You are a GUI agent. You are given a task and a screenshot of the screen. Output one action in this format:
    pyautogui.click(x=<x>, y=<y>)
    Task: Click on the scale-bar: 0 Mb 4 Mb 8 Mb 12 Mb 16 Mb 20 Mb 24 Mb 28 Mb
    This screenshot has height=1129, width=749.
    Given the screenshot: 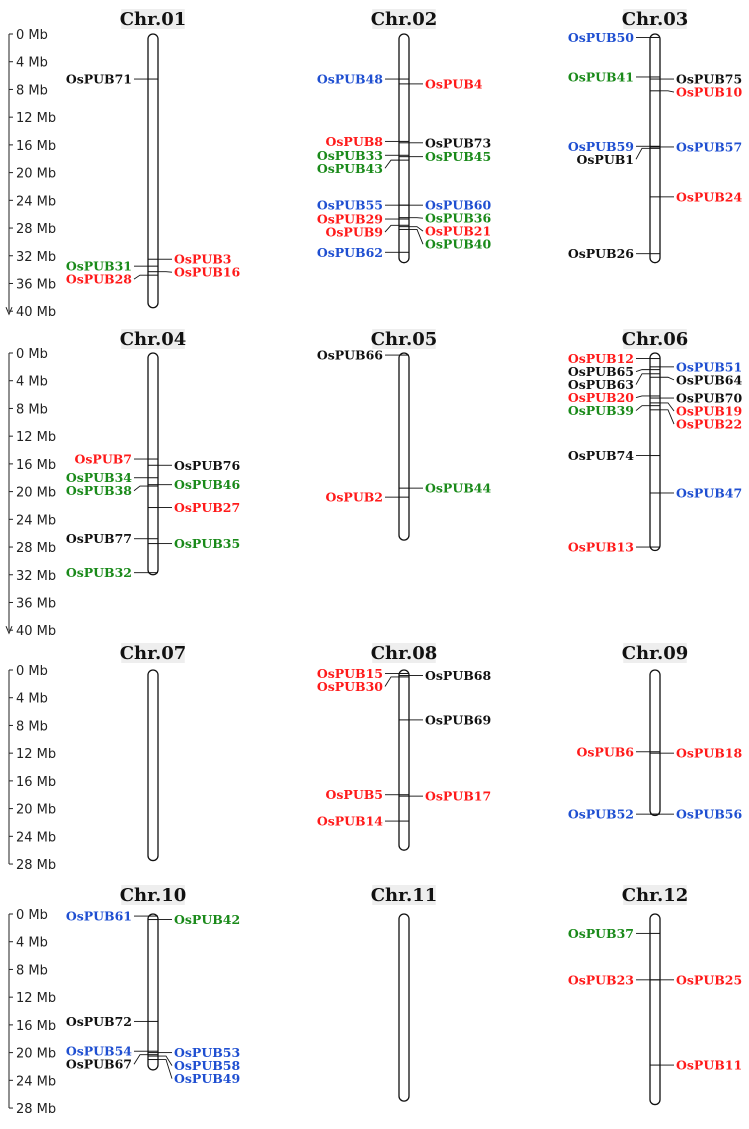 What is the action you would take?
    pyautogui.click(x=32, y=768)
    